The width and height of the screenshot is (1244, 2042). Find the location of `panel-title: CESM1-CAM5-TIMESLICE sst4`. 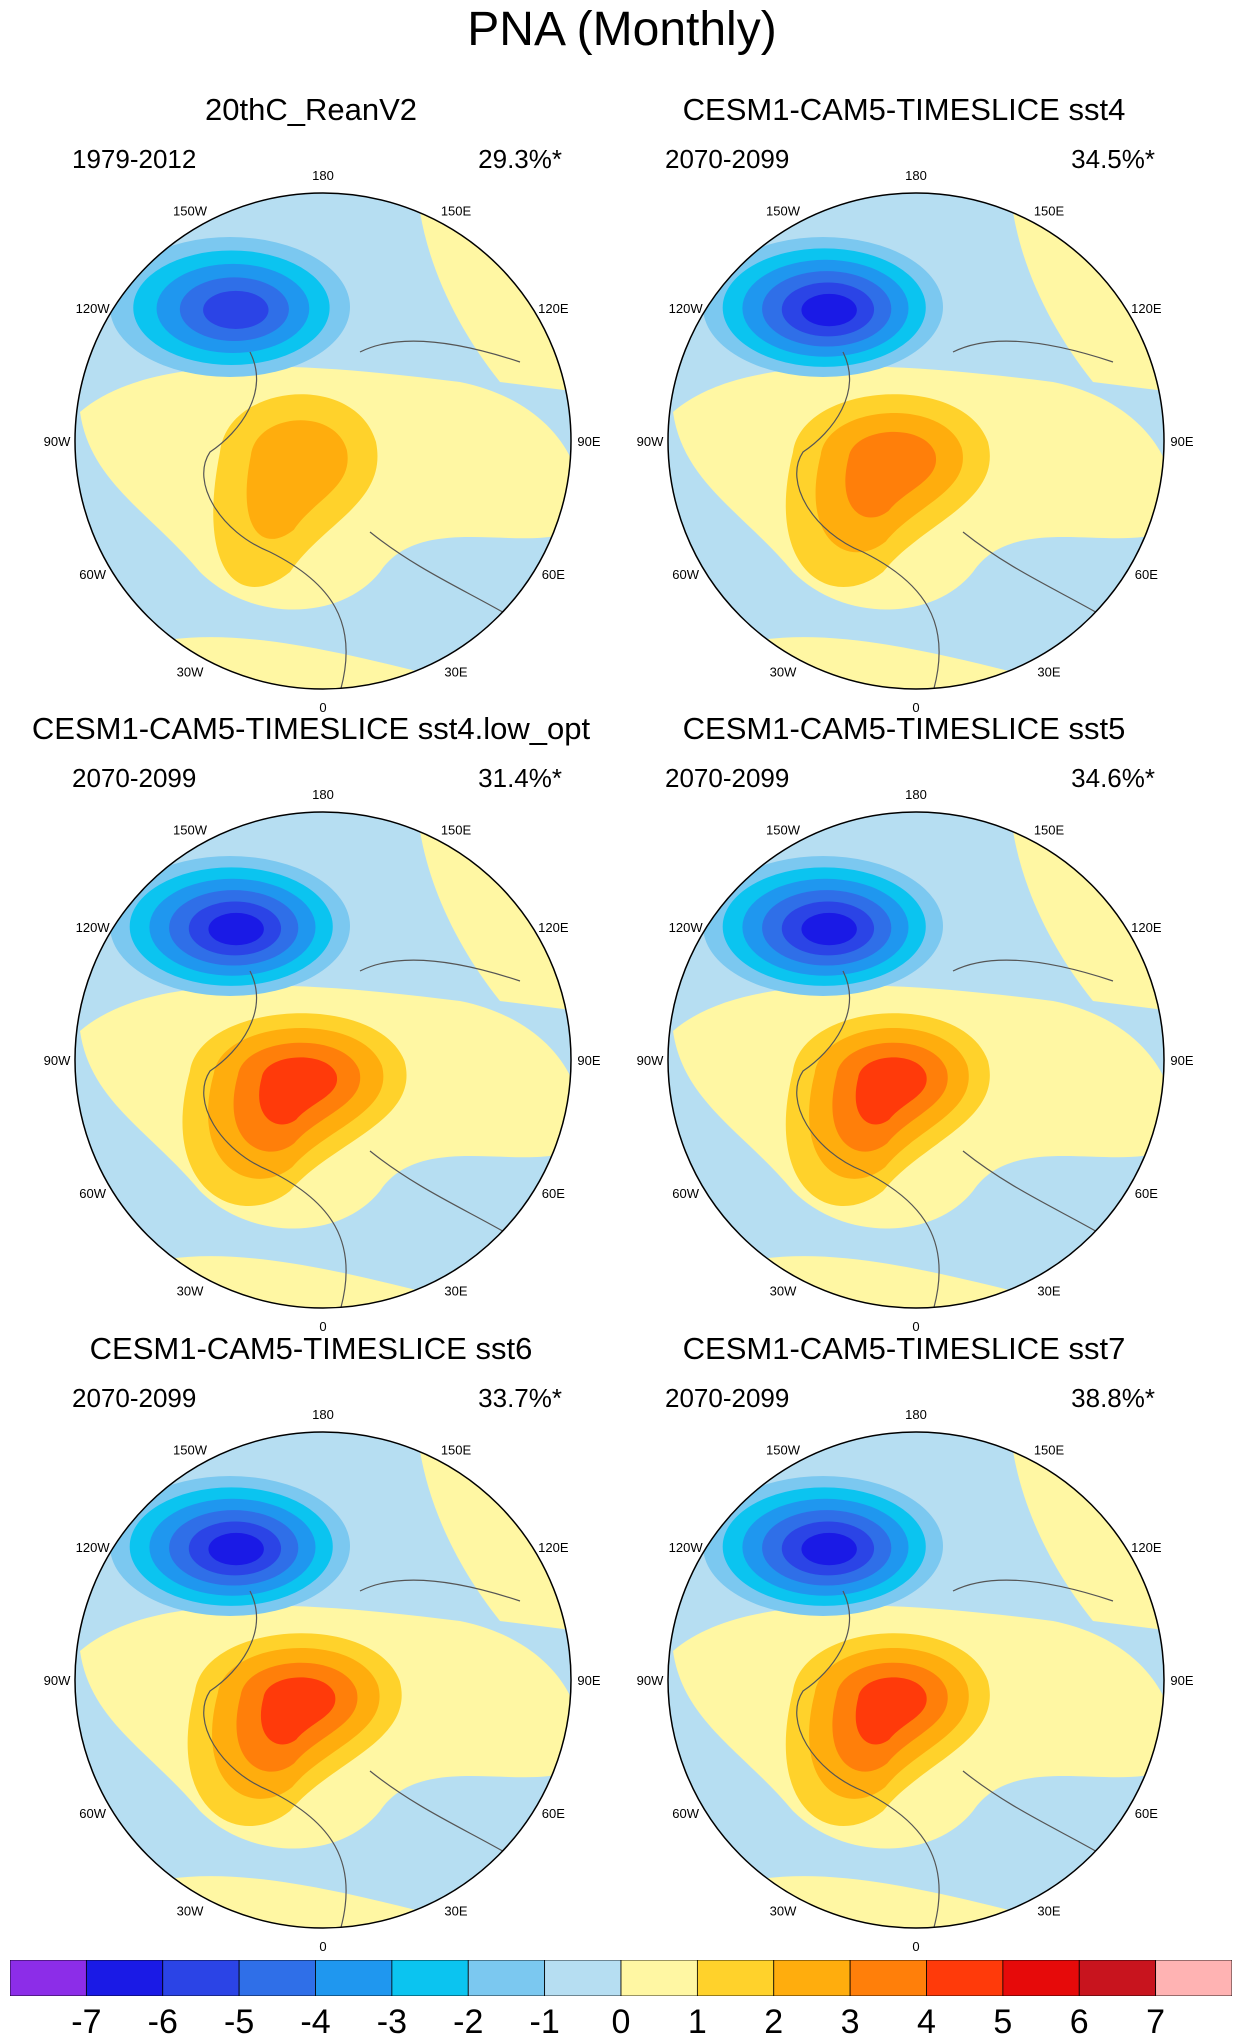

panel-title: CESM1-CAM5-TIMESLICE sst4 is located at coordinates (904, 109).